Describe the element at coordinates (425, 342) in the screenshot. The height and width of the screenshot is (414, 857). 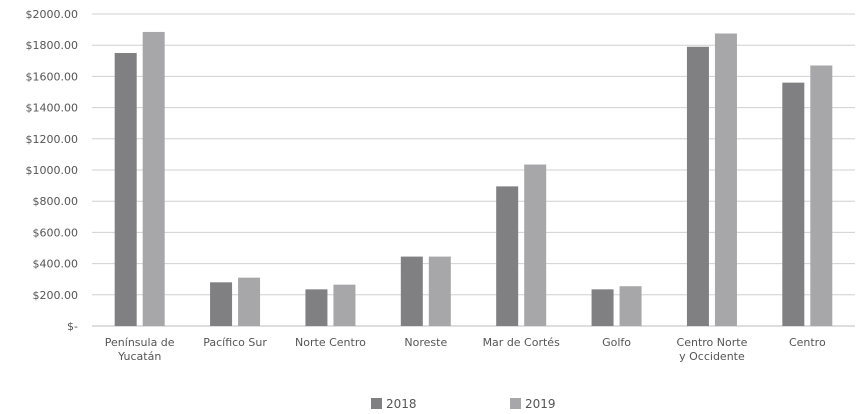
I see `x-category-label: Noreste` at that location.